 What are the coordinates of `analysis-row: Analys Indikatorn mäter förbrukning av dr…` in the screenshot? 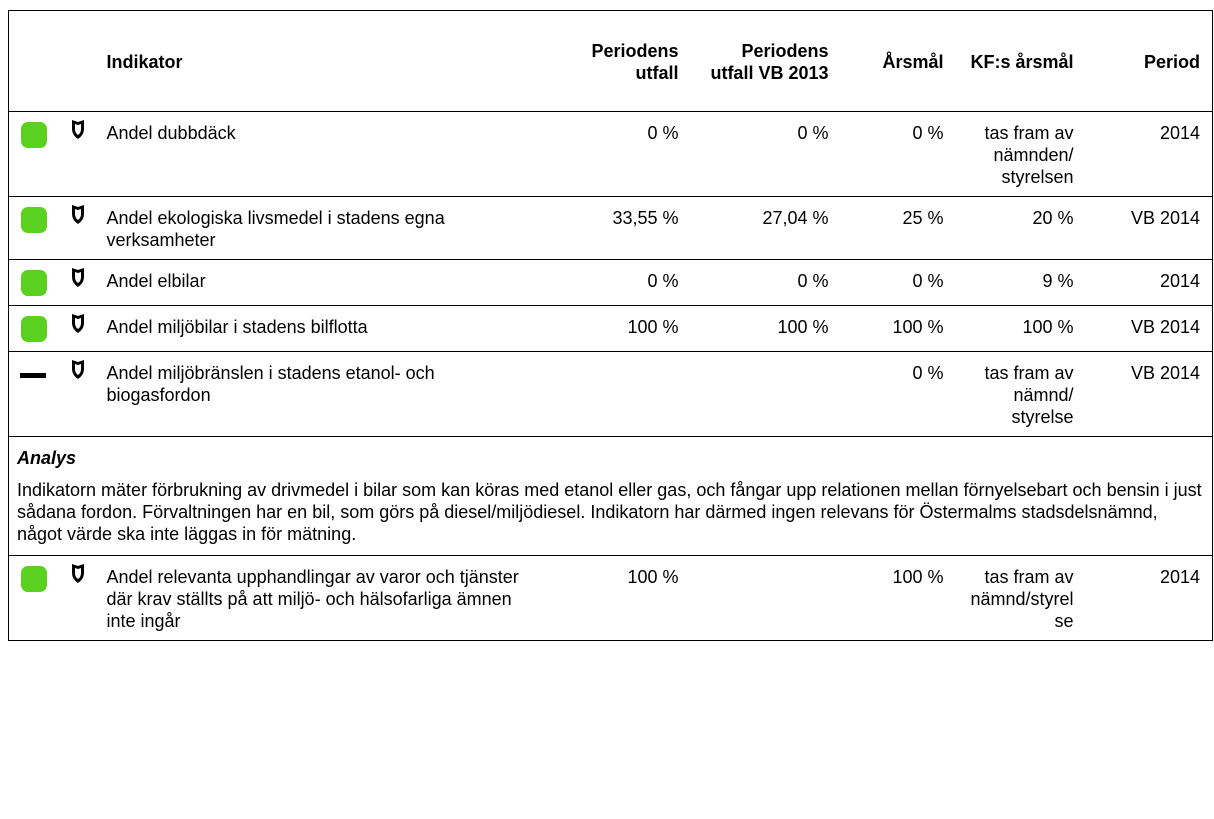 It's located at (610, 496).